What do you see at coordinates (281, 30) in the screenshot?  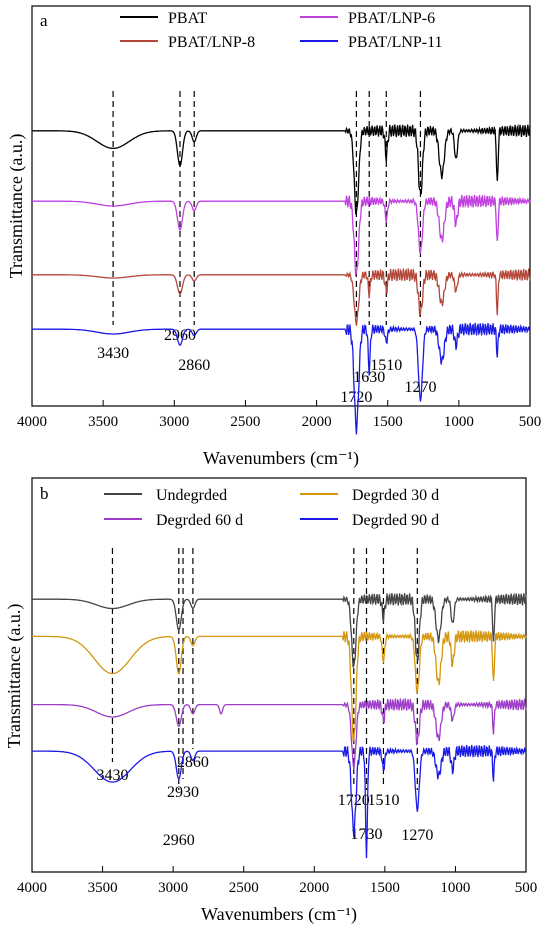 I see `panel-a-legend: PBAT PBAT/LNP-6 PBAT/LNP-8 PBAT/LNP-11` at bounding box center [281, 30].